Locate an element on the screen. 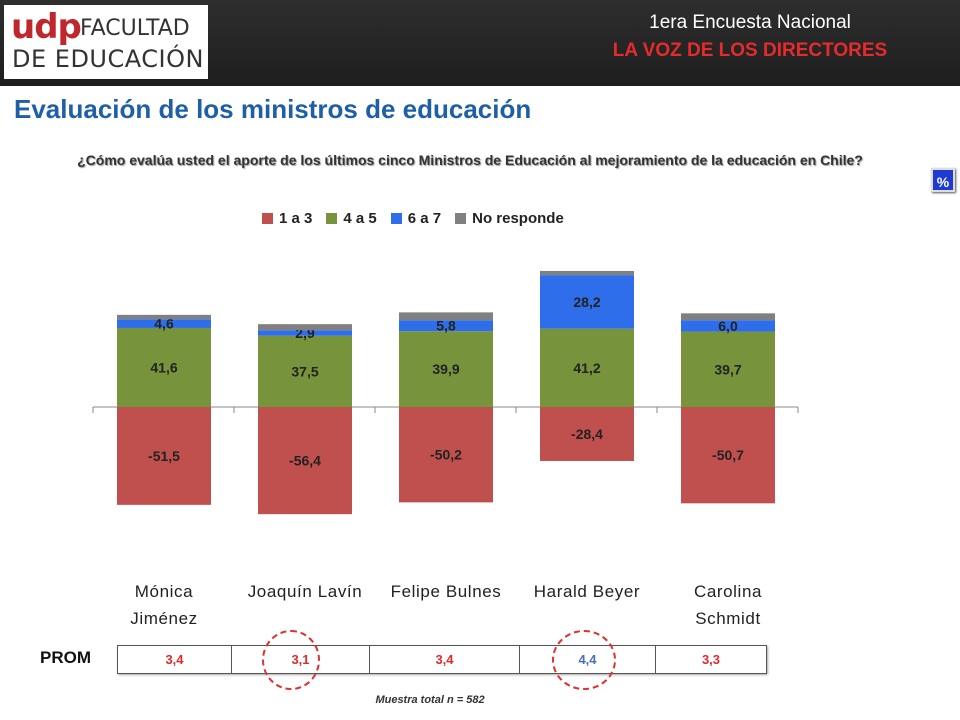 Image resolution: width=960 pixels, height=720 pixels. legend-label-2: 6 a 7 is located at coordinates (424, 218).